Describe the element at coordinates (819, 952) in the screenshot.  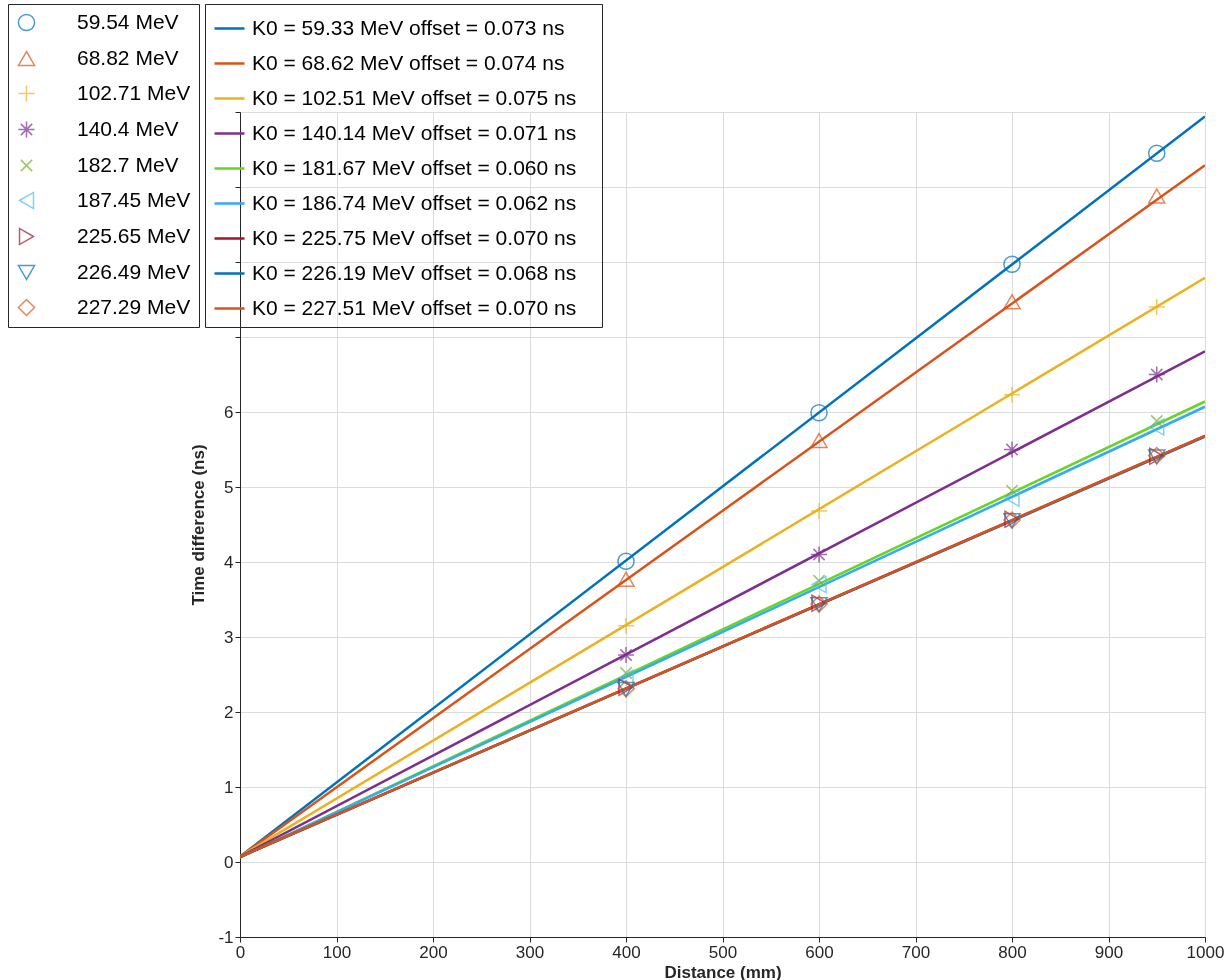
I see `x-tick-label: 600` at that location.